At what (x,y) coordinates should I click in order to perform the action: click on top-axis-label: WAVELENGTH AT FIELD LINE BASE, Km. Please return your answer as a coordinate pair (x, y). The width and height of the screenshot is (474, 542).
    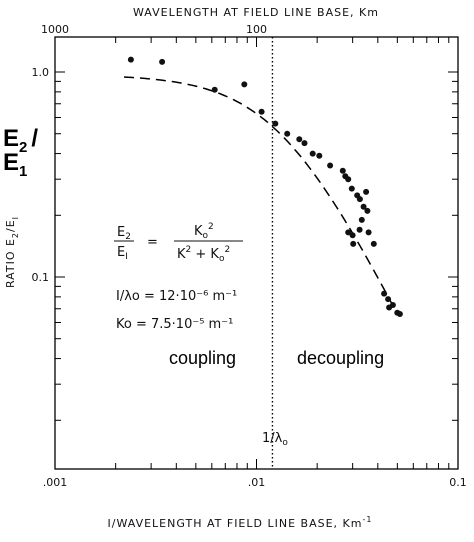
    Looking at the image, I should click on (256, 12).